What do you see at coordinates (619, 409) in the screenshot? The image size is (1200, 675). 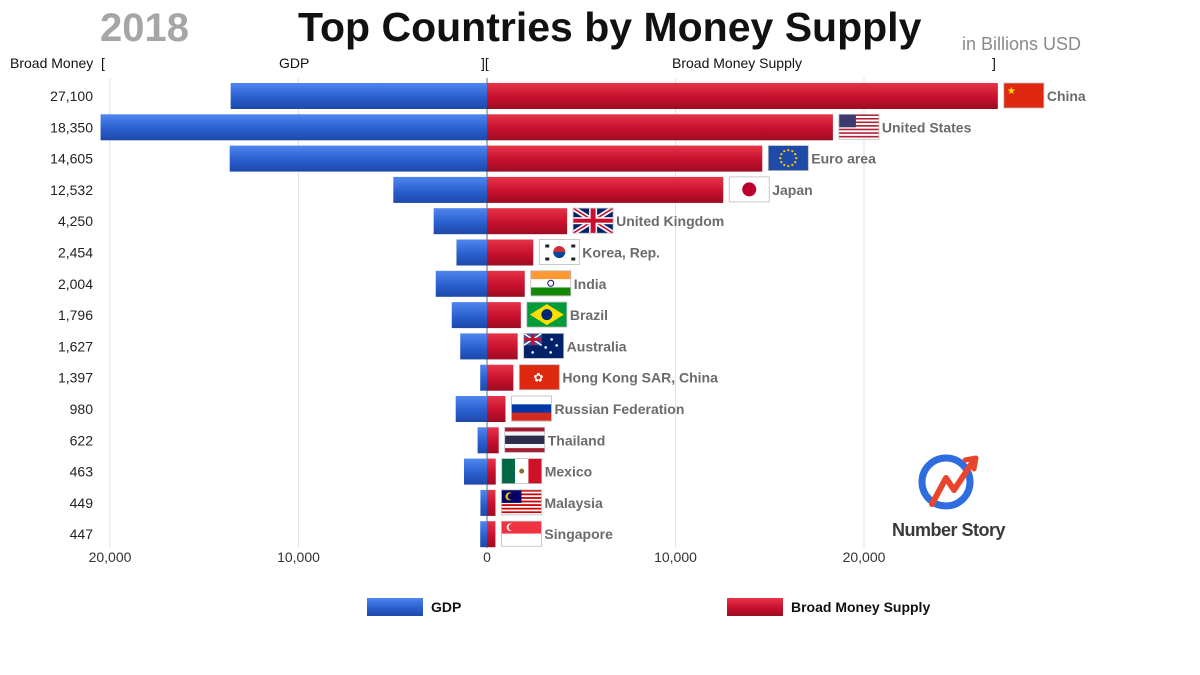 I see `country-name-label: Russian Federation` at bounding box center [619, 409].